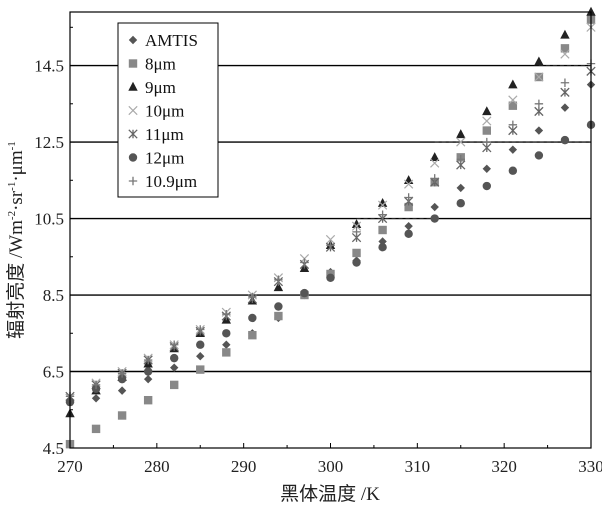 The image size is (602, 517). What do you see at coordinates (70, 466) in the screenshot?
I see `x-tick-label: 270` at bounding box center [70, 466].